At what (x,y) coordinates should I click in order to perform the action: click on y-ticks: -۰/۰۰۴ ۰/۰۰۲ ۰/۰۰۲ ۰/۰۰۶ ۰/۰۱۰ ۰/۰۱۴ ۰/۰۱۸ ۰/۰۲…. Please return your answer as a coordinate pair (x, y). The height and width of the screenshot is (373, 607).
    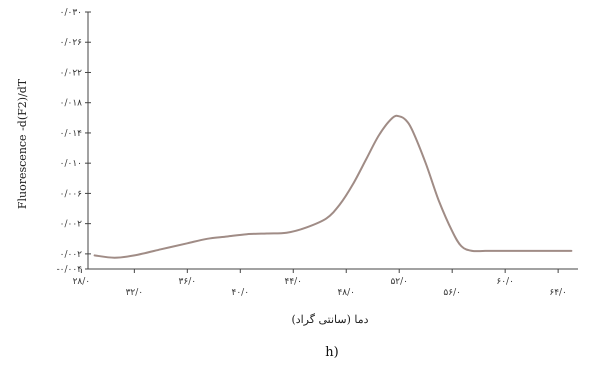
    Looking at the image, I should click on (74, 141).